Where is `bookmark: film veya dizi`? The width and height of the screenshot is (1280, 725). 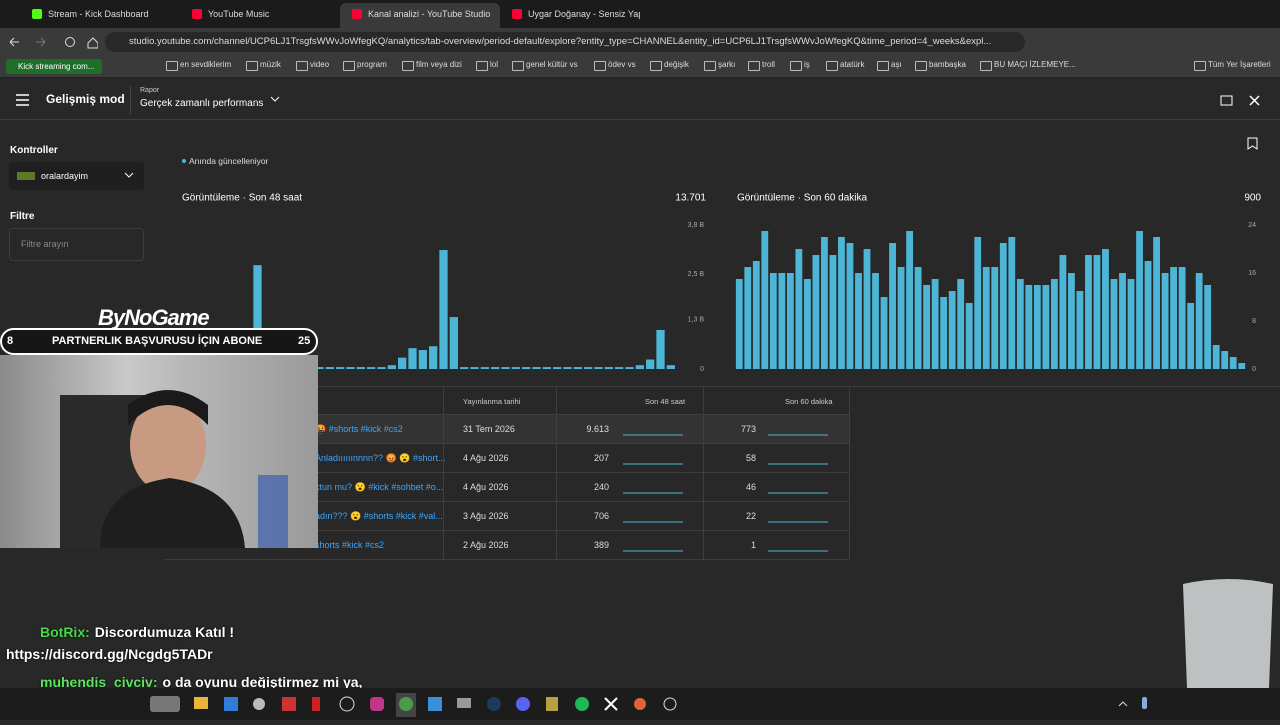 bookmark: film veya dizi is located at coordinates (432, 65).